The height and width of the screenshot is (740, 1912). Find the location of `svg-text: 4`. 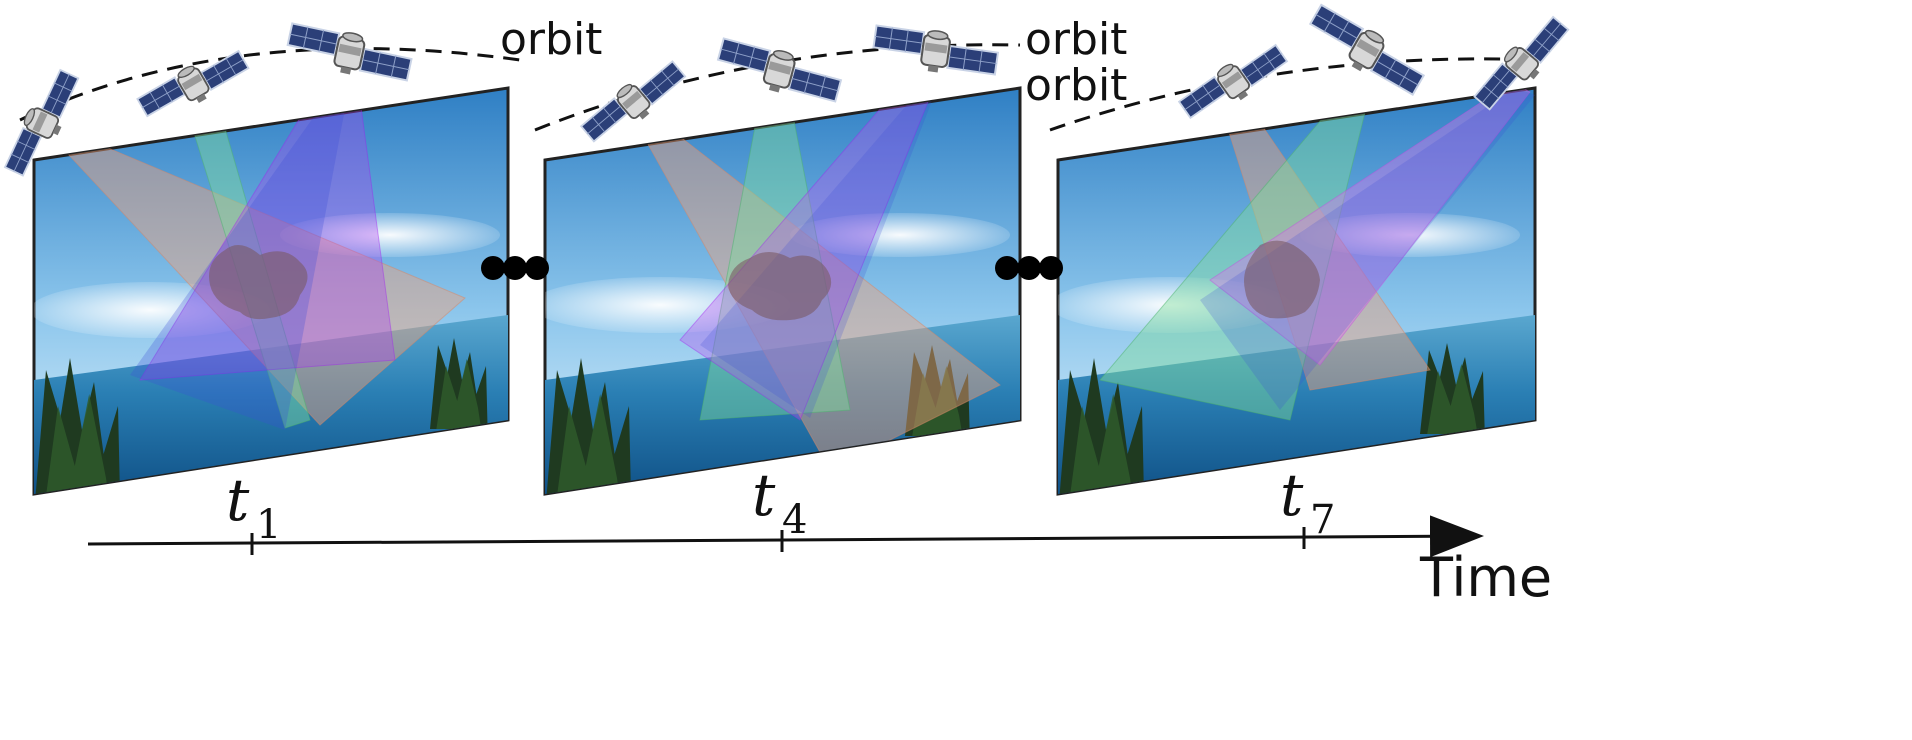

svg-text: 4 is located at coordinates (794, 520).